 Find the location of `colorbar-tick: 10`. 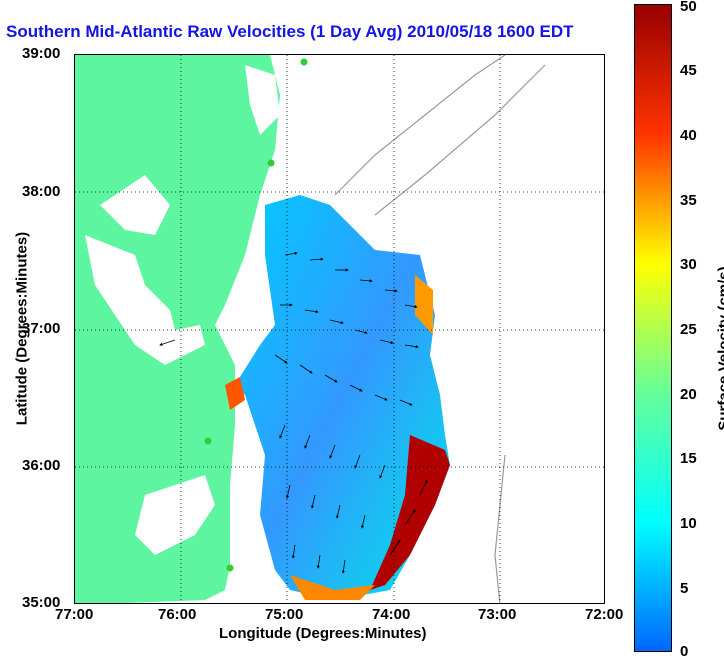

colorbar-tick: 10 is located at coordinates (688, 523).